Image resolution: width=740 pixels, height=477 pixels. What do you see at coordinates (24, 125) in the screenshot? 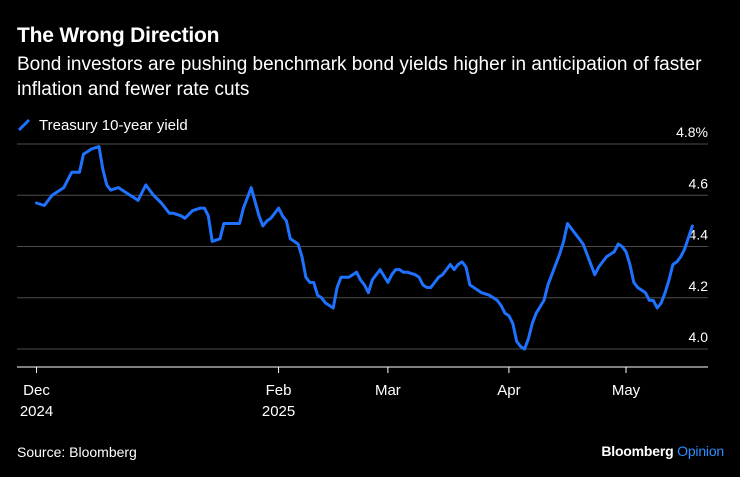
I see `legend-swatch-icon` at bounding box center [24, 125].